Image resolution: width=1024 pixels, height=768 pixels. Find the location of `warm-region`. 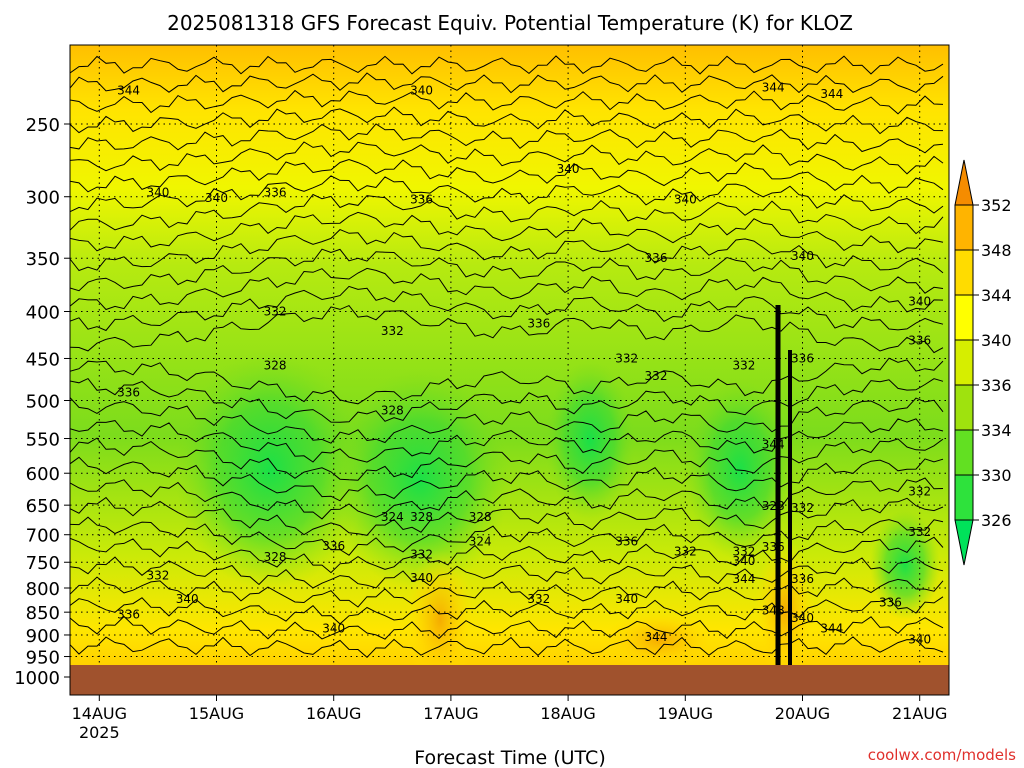

warm-region is located at coordinates (440, 620).